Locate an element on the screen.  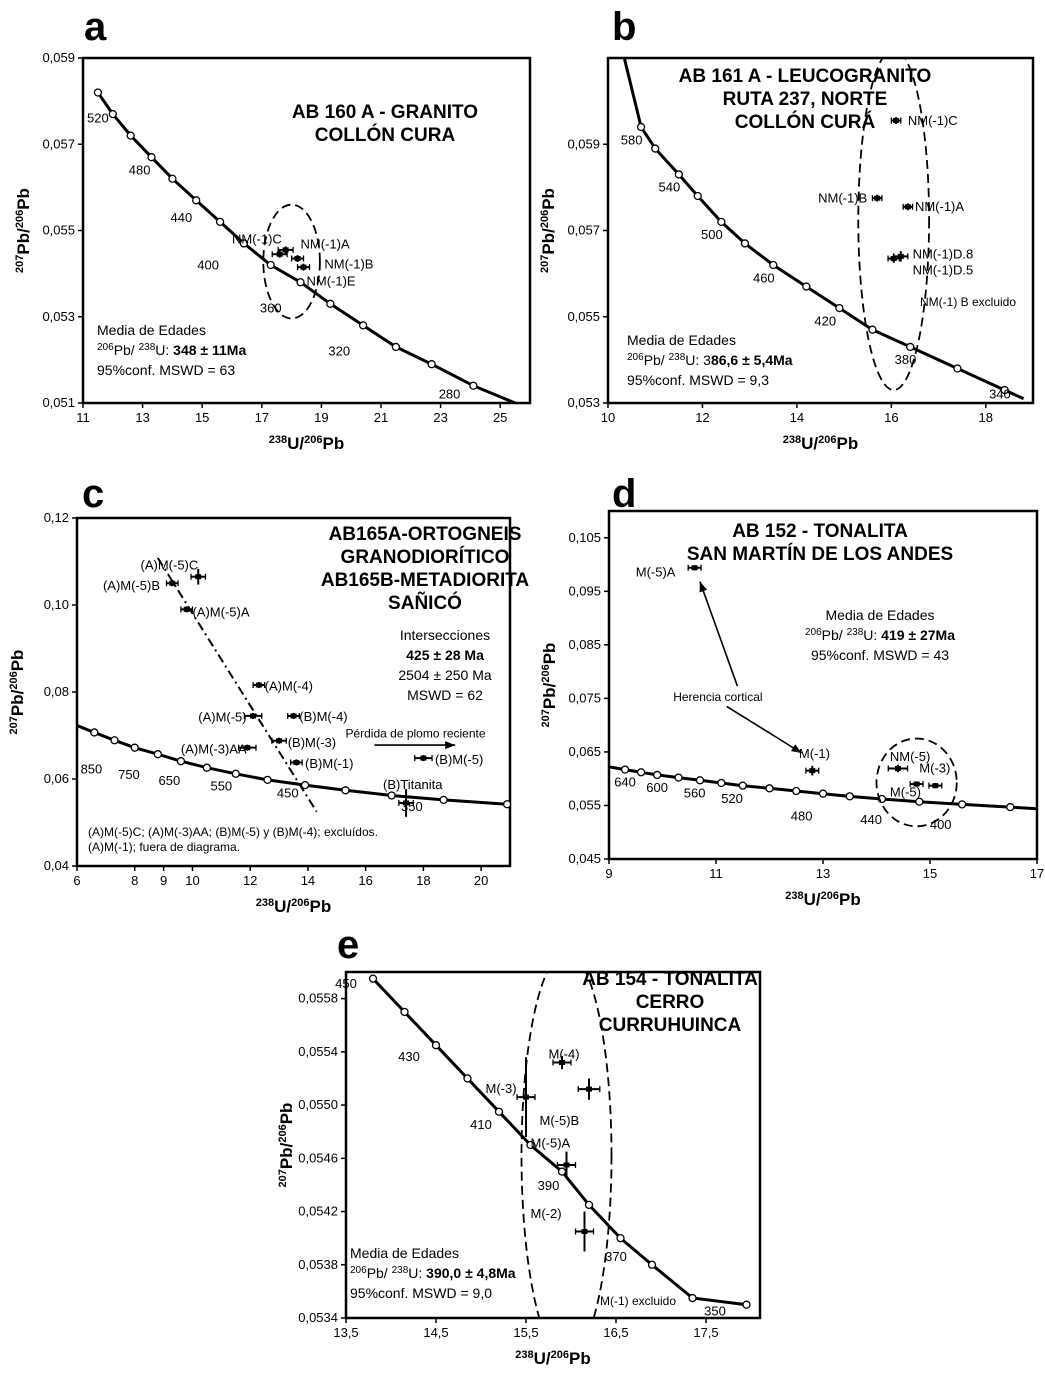
concordia-age-label: 450 is located at coordinates (288, 792).